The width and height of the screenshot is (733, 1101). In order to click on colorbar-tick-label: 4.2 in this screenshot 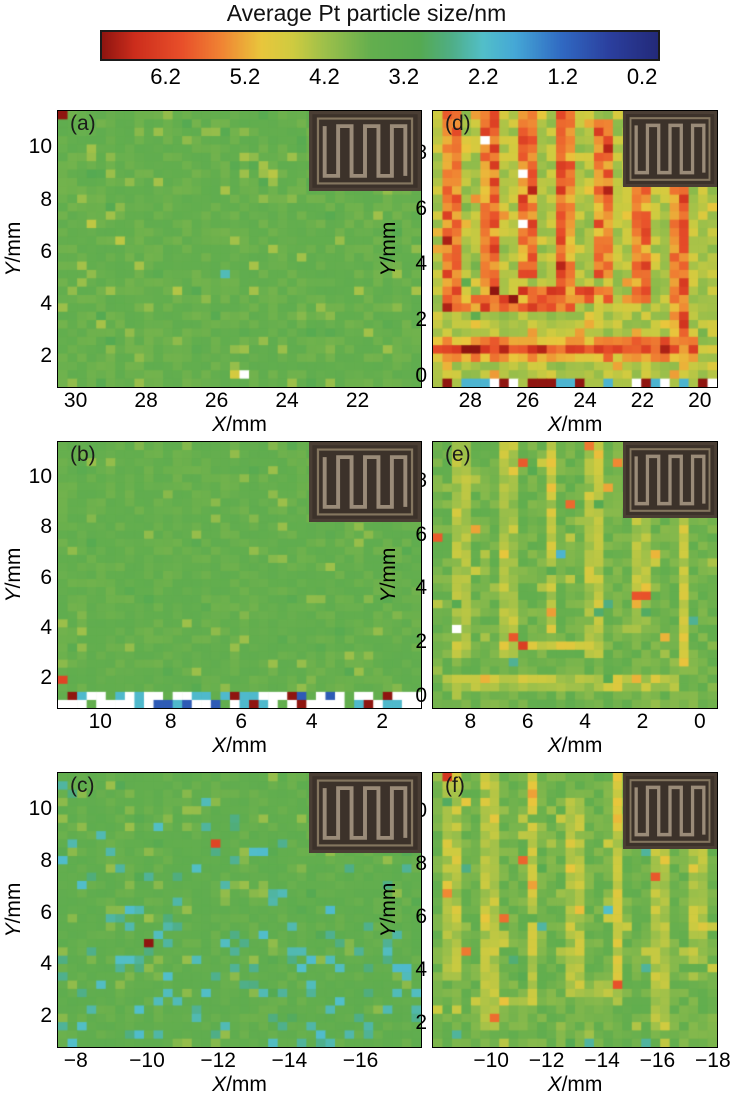, I will do `click(324, 76)`.